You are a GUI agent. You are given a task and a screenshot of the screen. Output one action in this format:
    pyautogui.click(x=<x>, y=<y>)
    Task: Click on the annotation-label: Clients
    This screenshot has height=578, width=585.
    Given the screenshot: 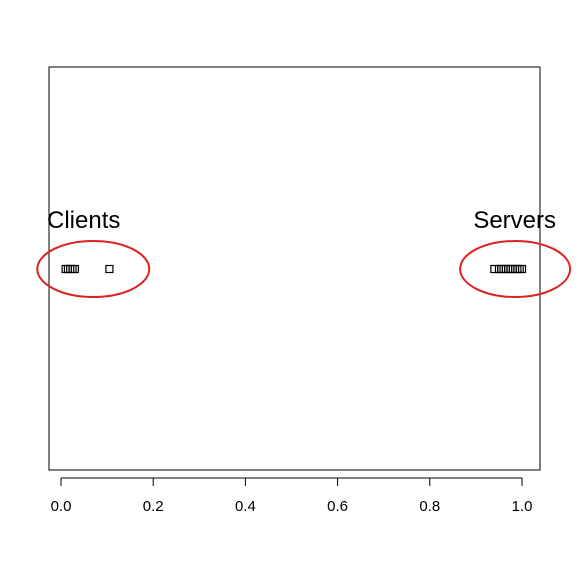 What is the action you would take?
    pyautogui.click(x=83, y=220)
    